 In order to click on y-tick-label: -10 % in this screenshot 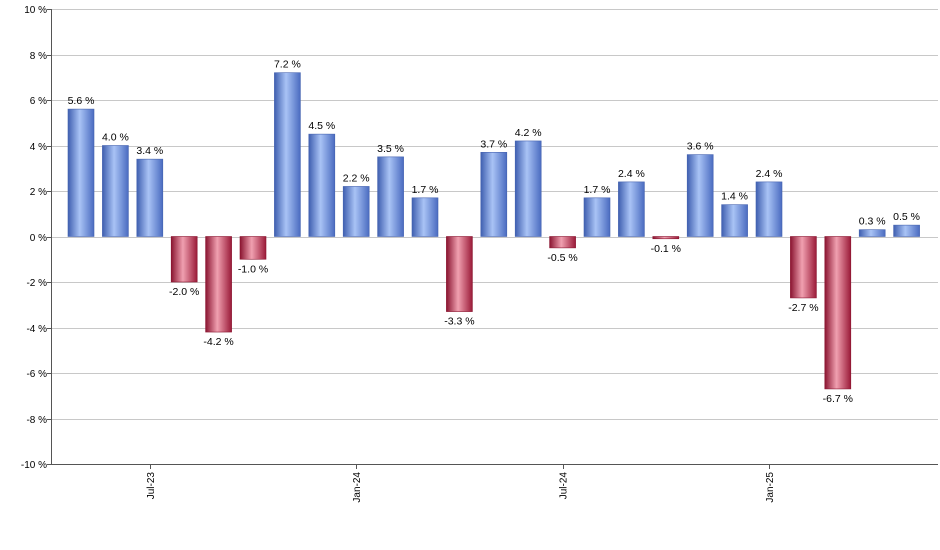, I will do `click(34, 465)`.